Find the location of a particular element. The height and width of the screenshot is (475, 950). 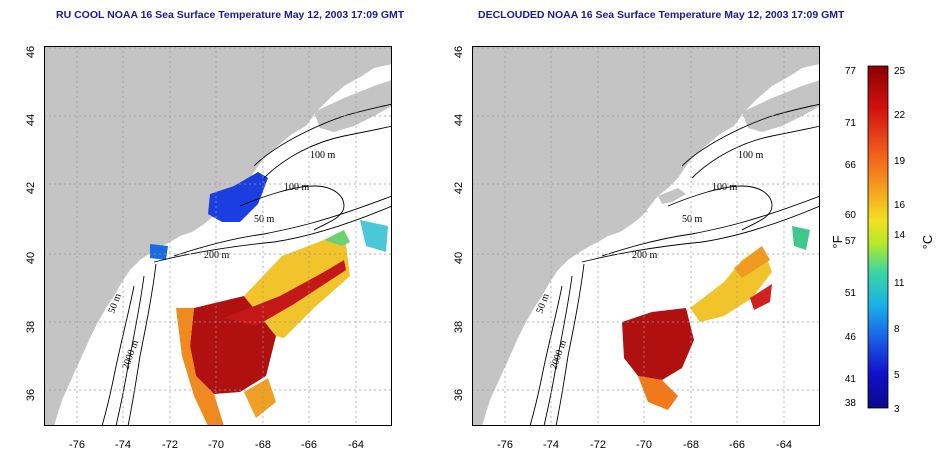

fahrenheit-tick-label: 57 is located at coordinates (851, 241).